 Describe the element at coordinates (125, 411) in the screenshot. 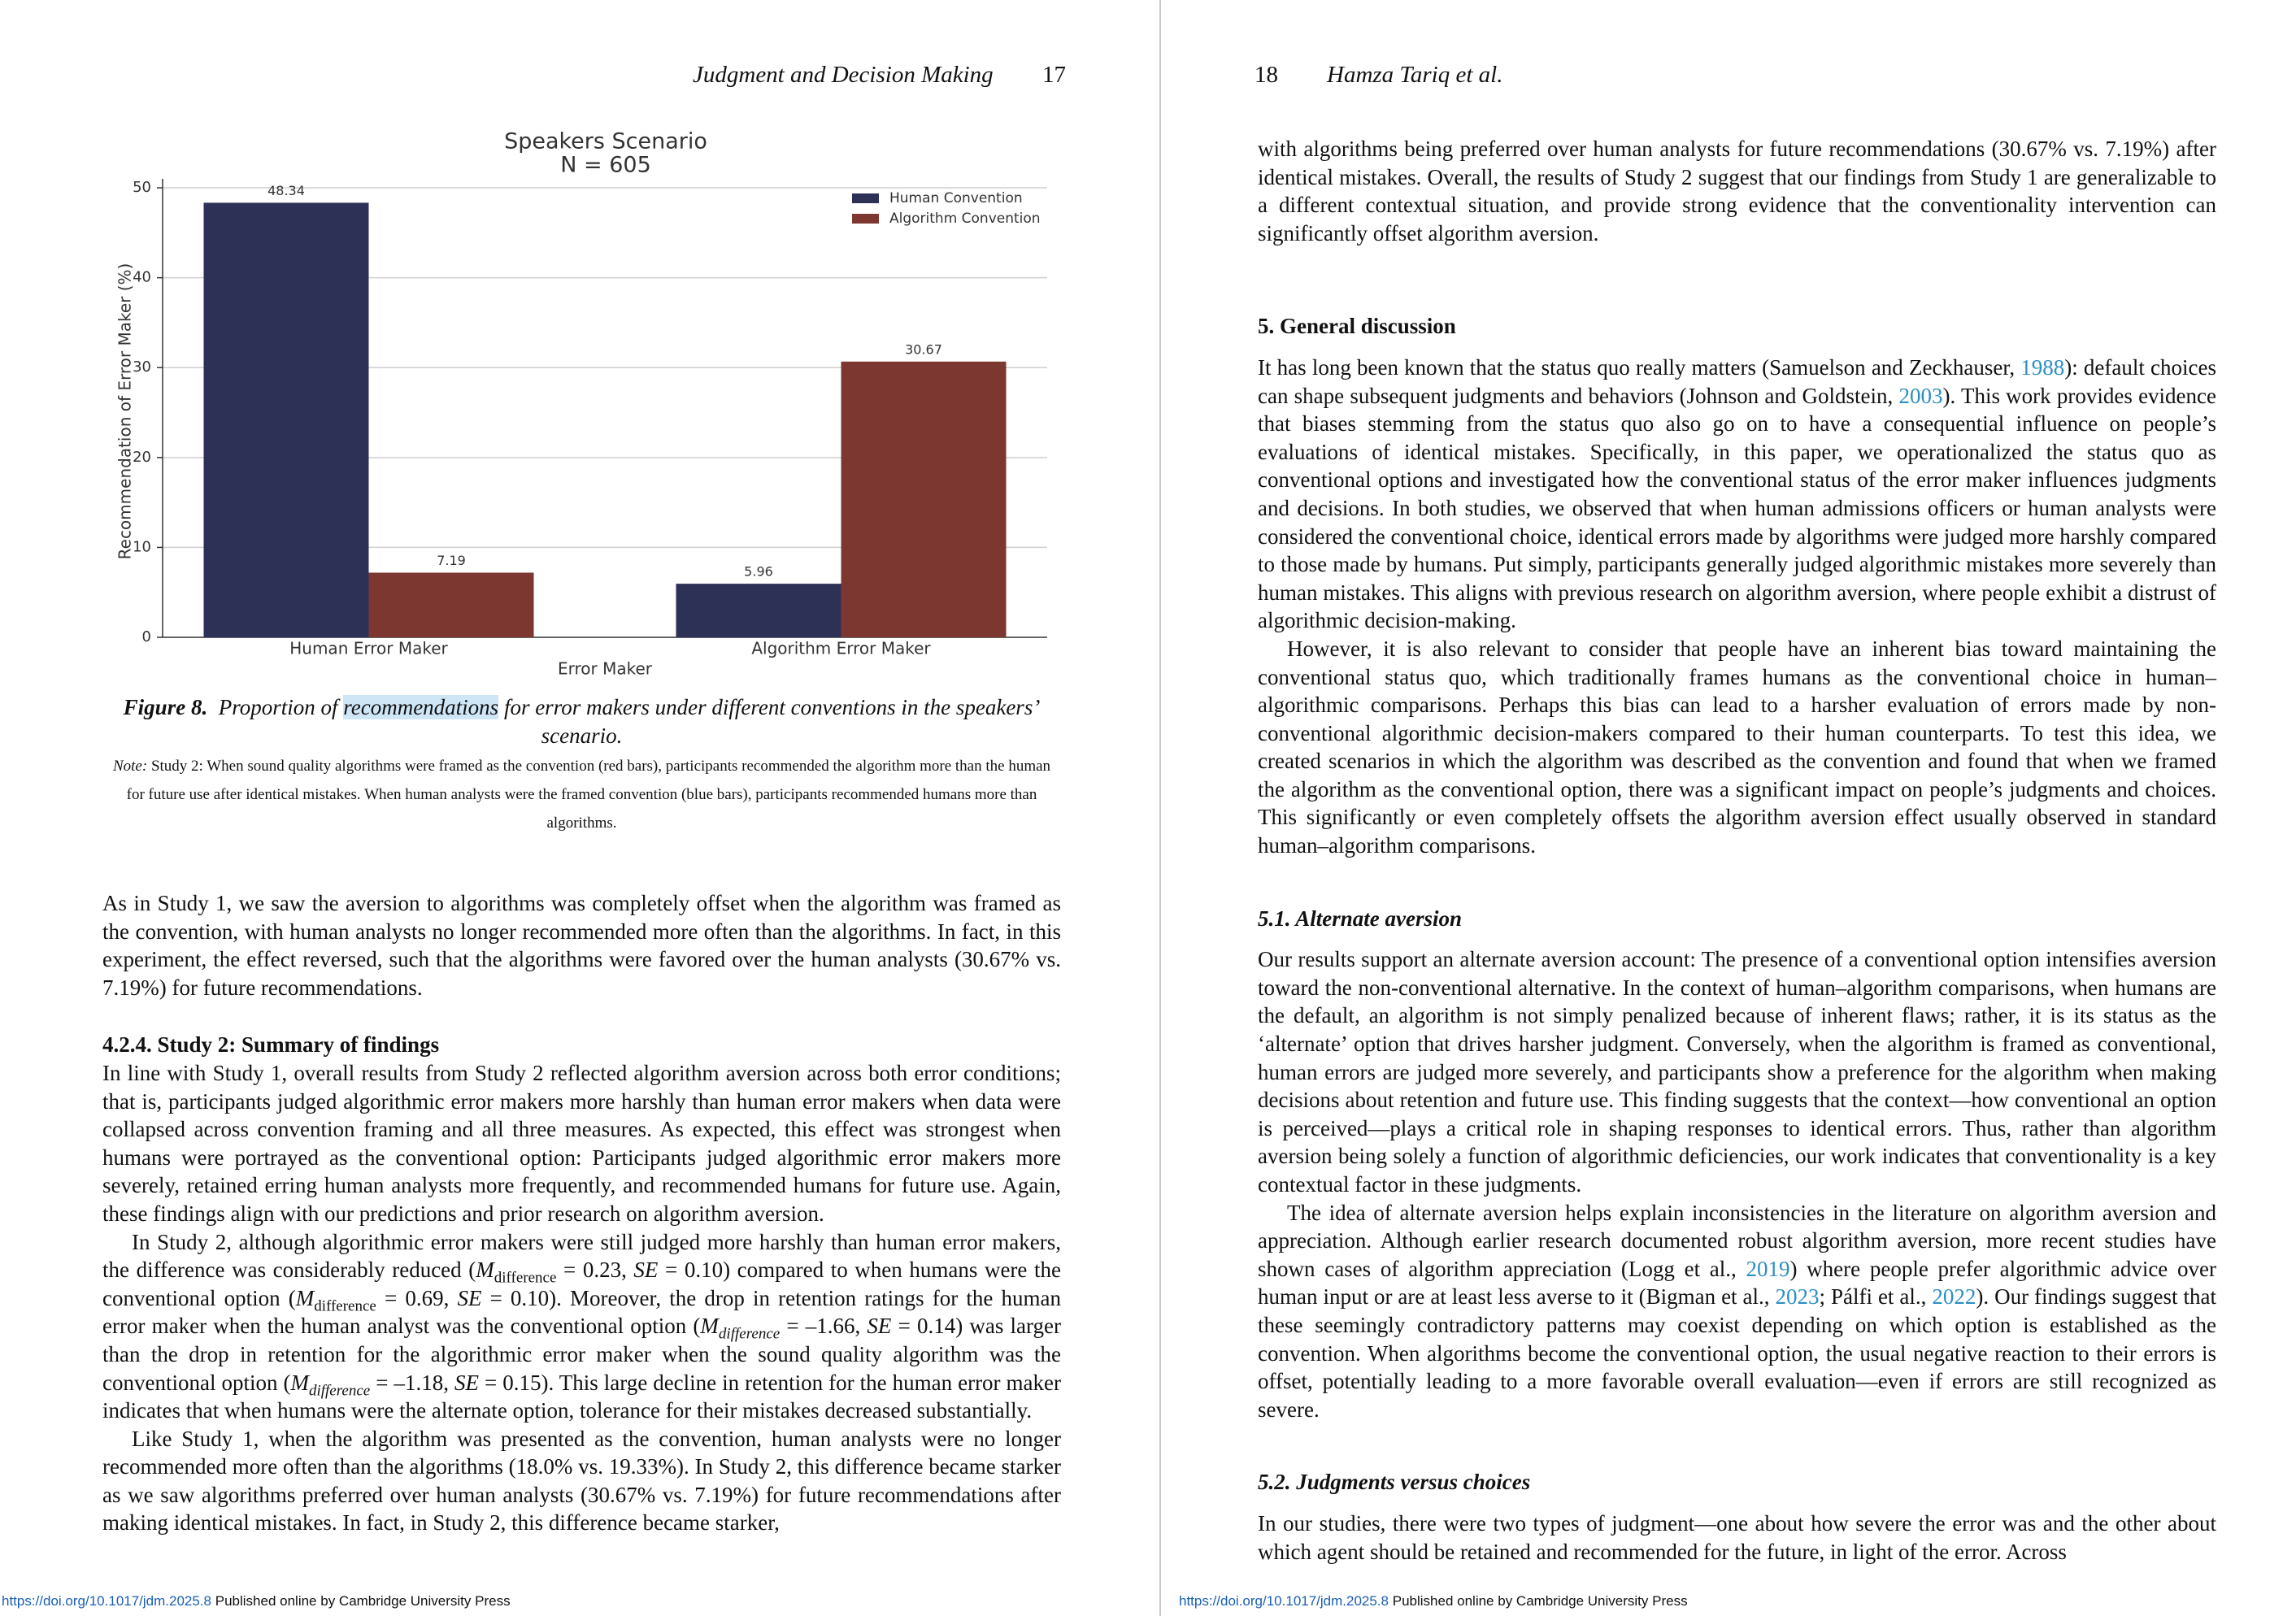

I see `y-axis-title: Recommendation of Error Maker (%)` at that location.